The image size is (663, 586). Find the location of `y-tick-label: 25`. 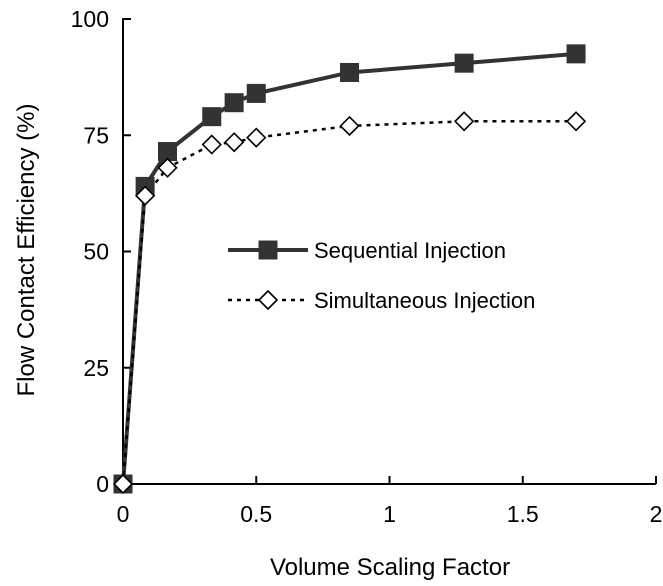

y-tick-label: 25 is located at coordinates (96, 368).